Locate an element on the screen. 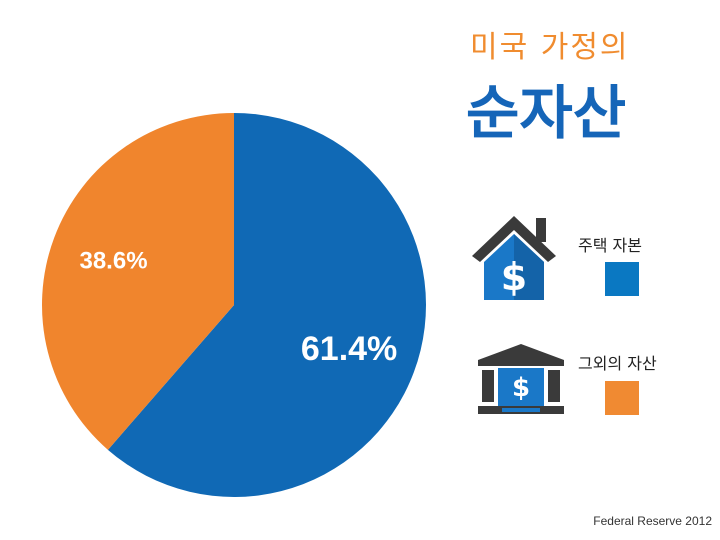 Image resolution: width=720 pixels, height=540 pixels. bank-dollar-icon: $ is located at coordinates (521, 379).